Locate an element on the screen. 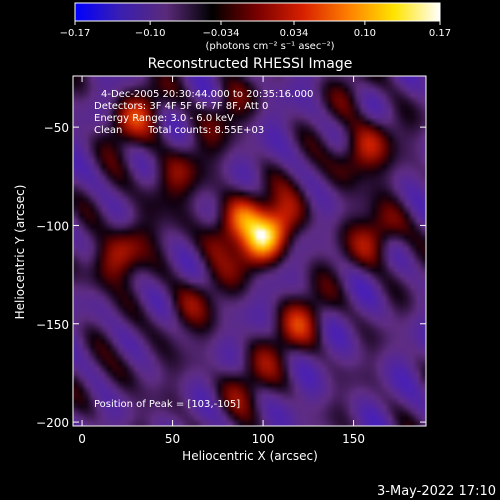  x-axis-label: Heliocentric X (arcsec) is located at coordinates (250, 456).